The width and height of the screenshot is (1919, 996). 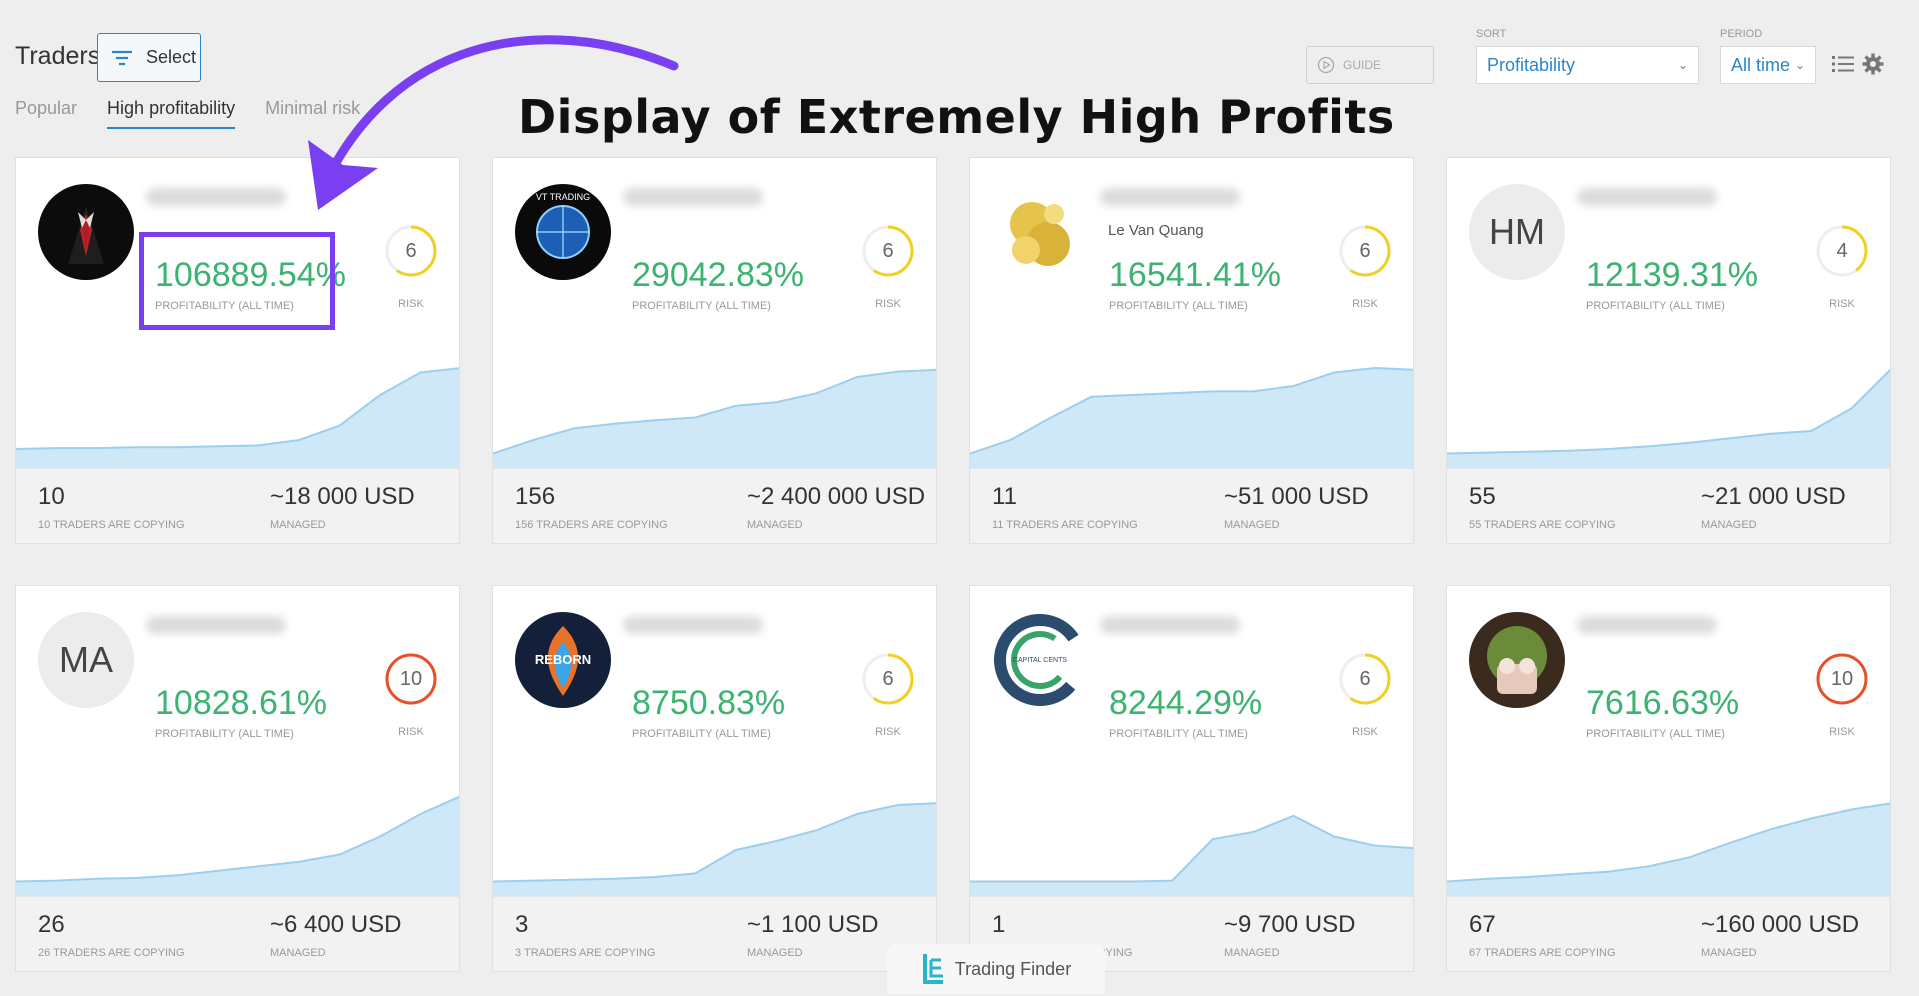 I want to click on sort-dropdown: Profitability ⌄, so click(x=1587, y=65).